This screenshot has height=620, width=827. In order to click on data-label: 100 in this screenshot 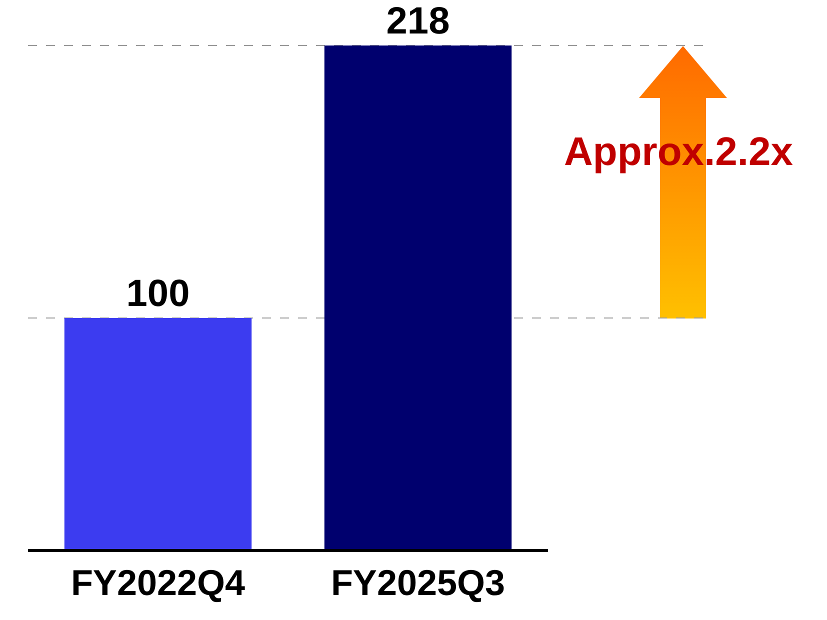, I will do `click(158, 294)`.